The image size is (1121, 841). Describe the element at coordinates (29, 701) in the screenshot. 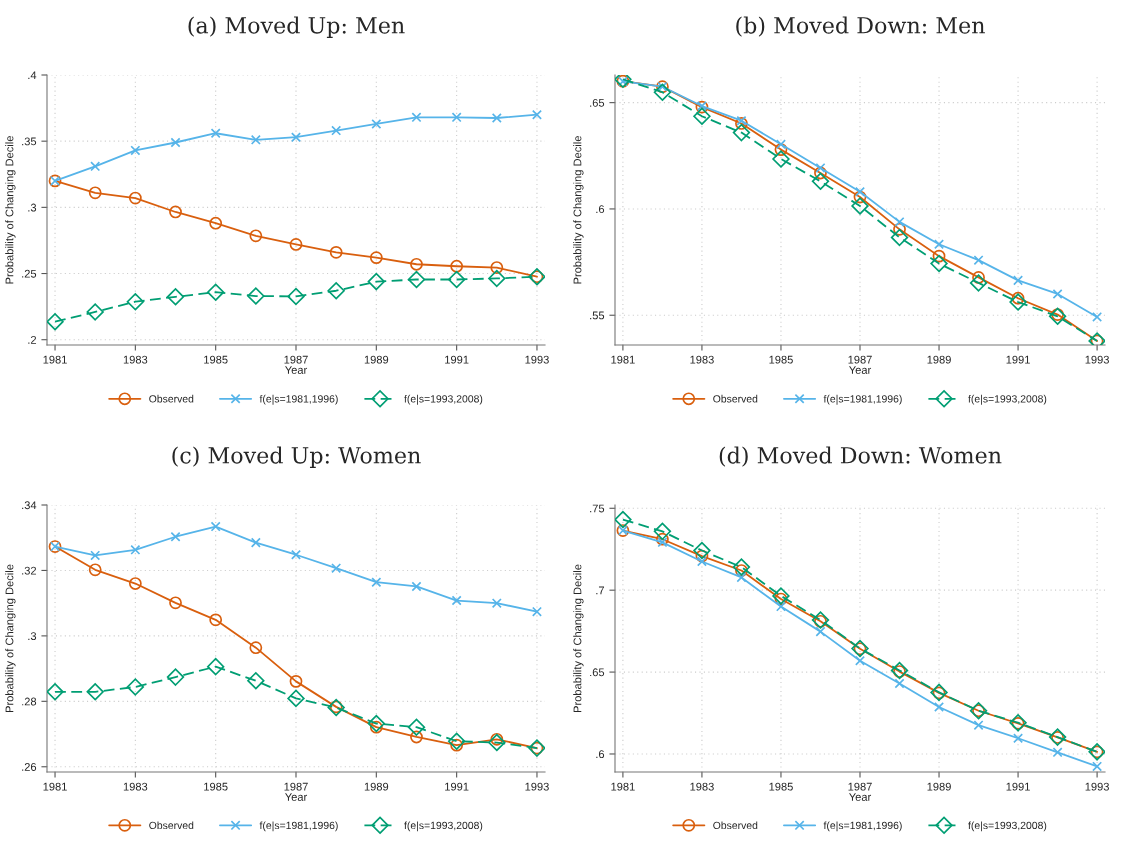

I see `y-tick-label: .28` at that location.